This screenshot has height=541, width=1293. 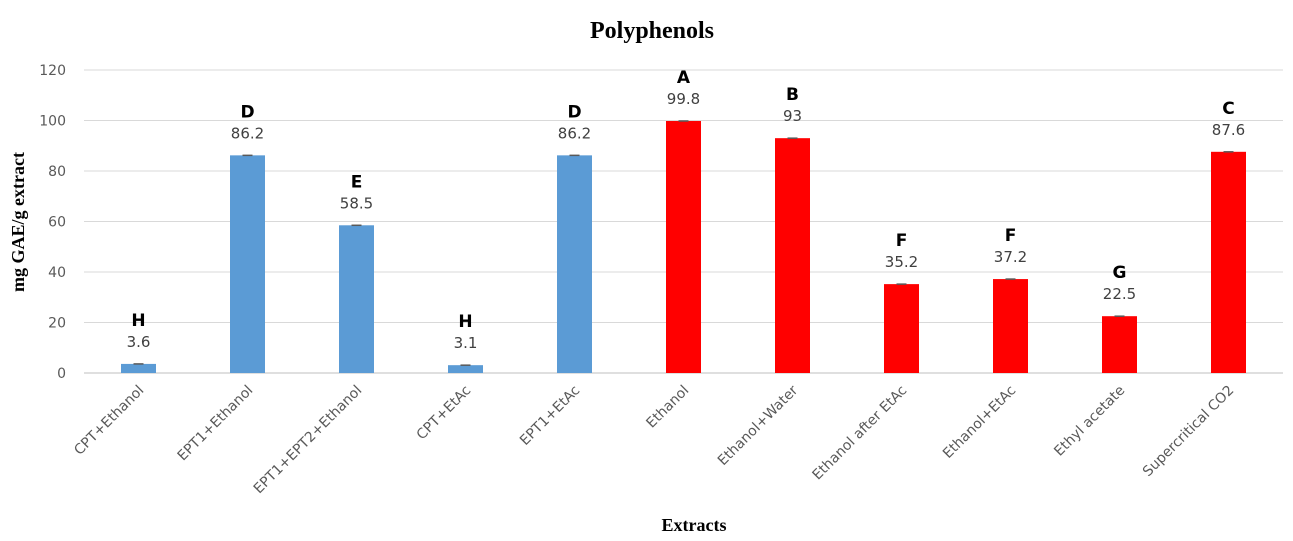 What do you see at coordinates (57, 324) in the screenshot?
I see `y-tick-label: 20` at bounding box center [57, 324].